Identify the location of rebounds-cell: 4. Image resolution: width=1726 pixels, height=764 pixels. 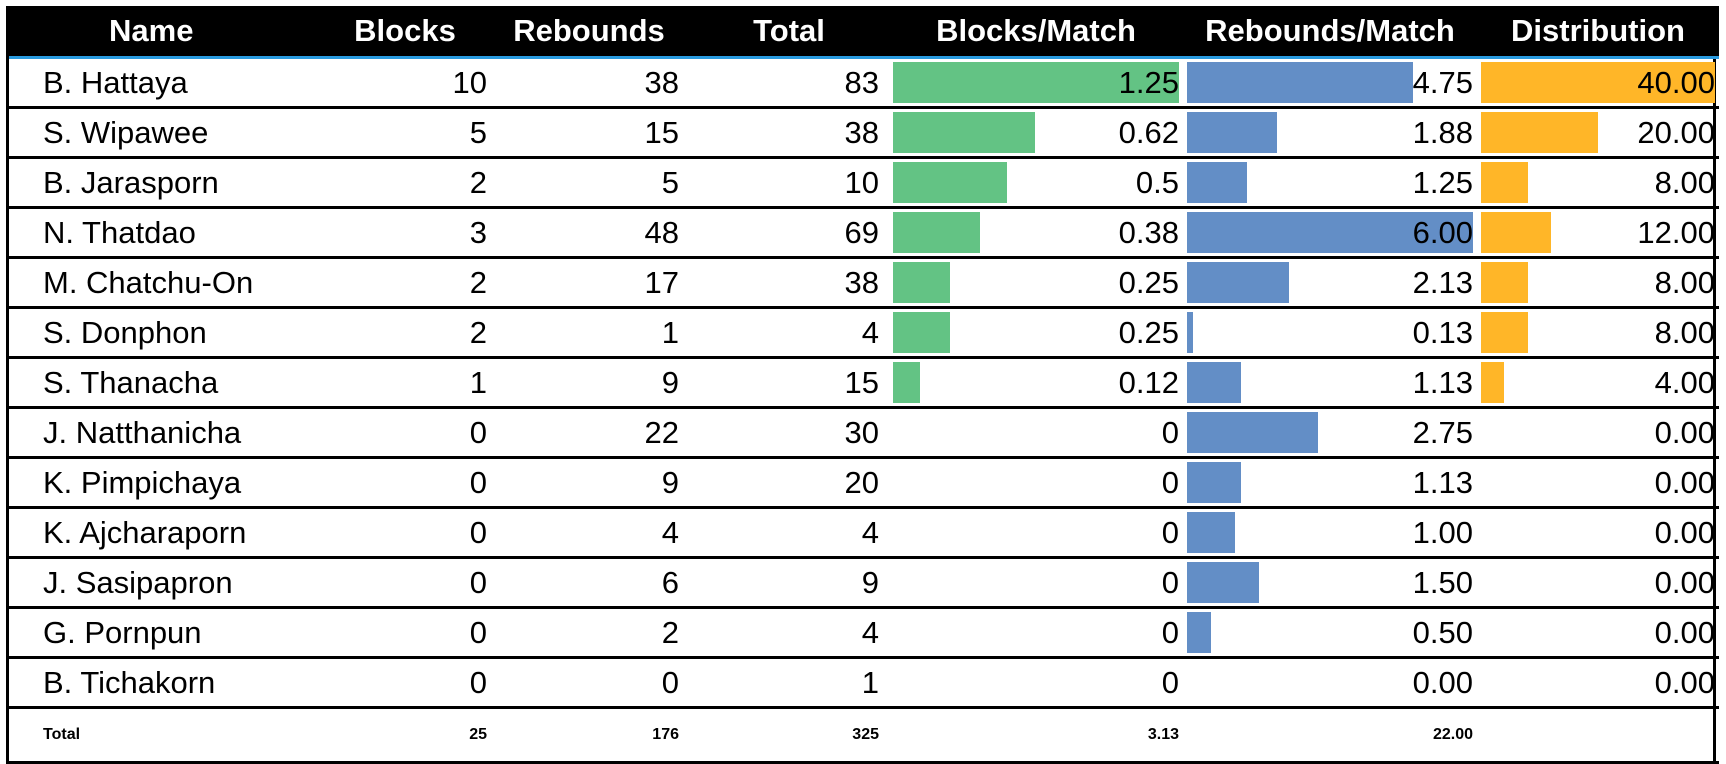
(589, 533).